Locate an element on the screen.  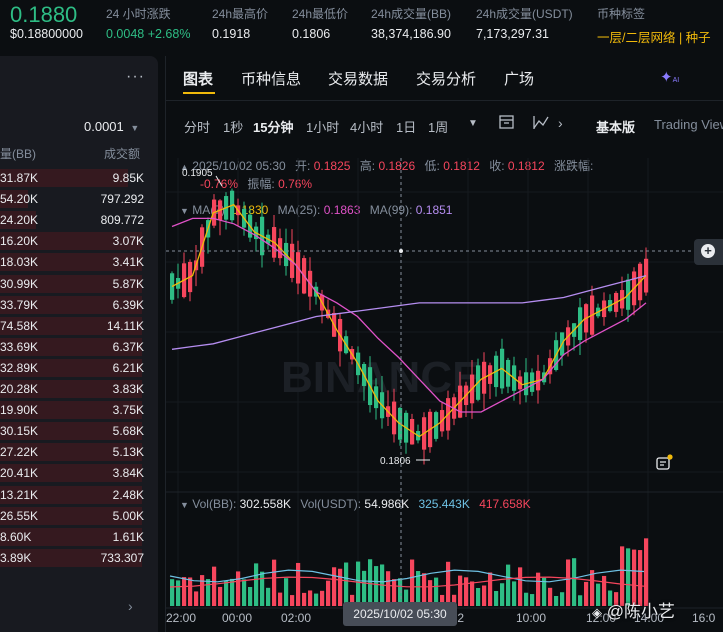
orderbook-row: 30.99K 5.87K is located at coordinates (75, 284).